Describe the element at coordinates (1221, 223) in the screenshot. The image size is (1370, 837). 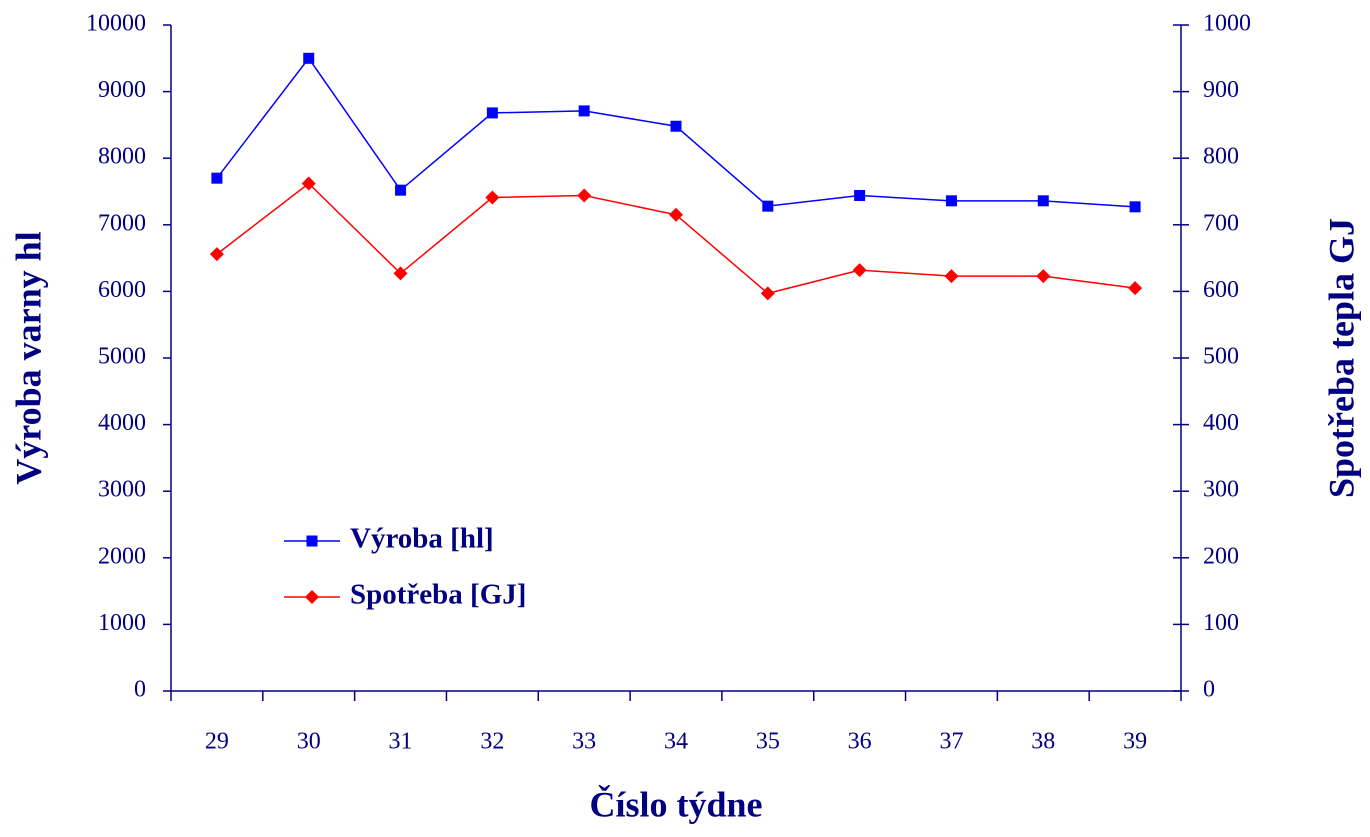
I see `y2-tick-label: 700` at that location.